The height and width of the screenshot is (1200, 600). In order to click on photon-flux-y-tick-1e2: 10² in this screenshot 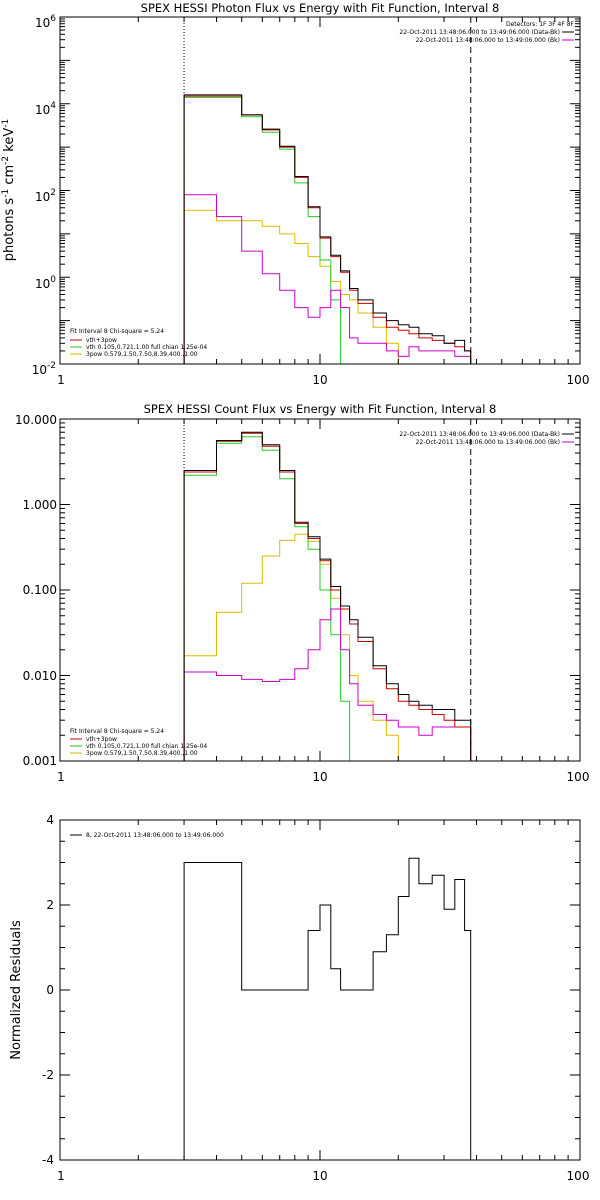, I will do `click(45, 196)`.